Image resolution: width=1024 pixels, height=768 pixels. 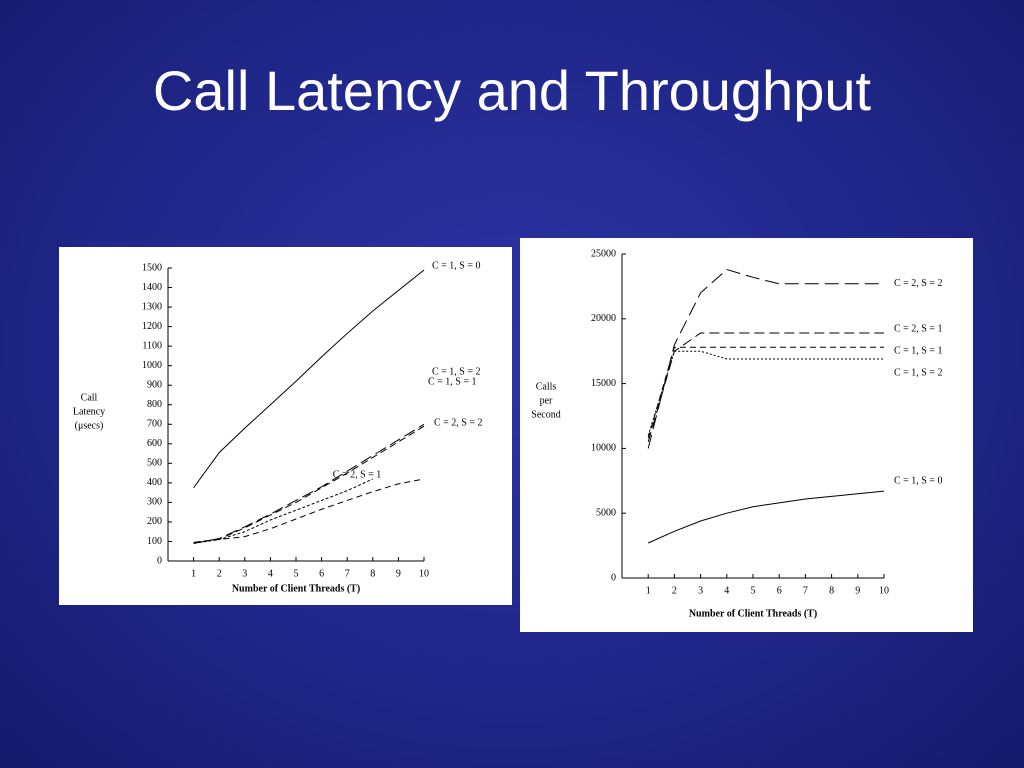 I want to click on y-tick-label: 800, so click(x=154, y=404).